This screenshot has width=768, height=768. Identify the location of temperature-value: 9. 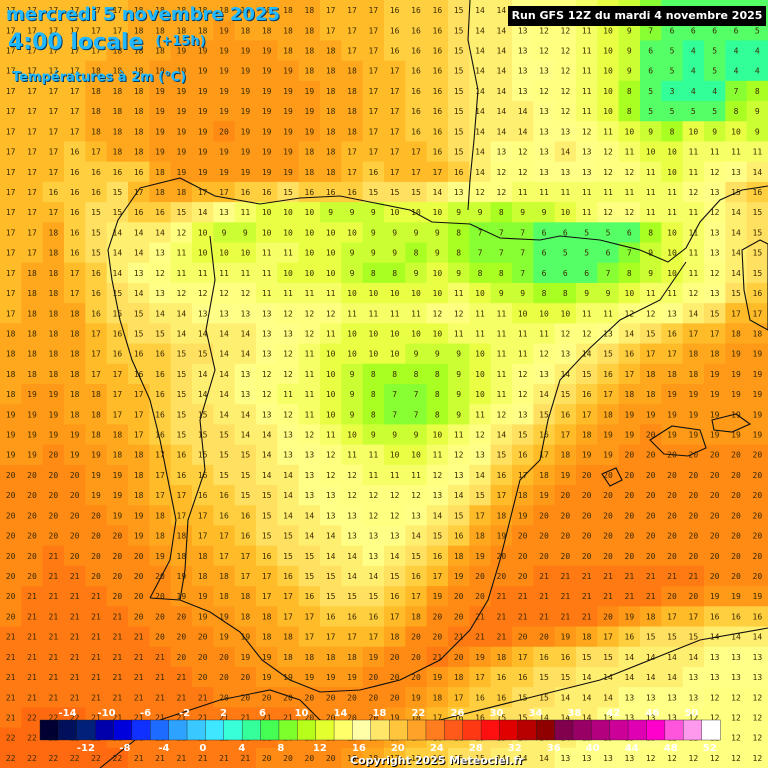
(650, 131).